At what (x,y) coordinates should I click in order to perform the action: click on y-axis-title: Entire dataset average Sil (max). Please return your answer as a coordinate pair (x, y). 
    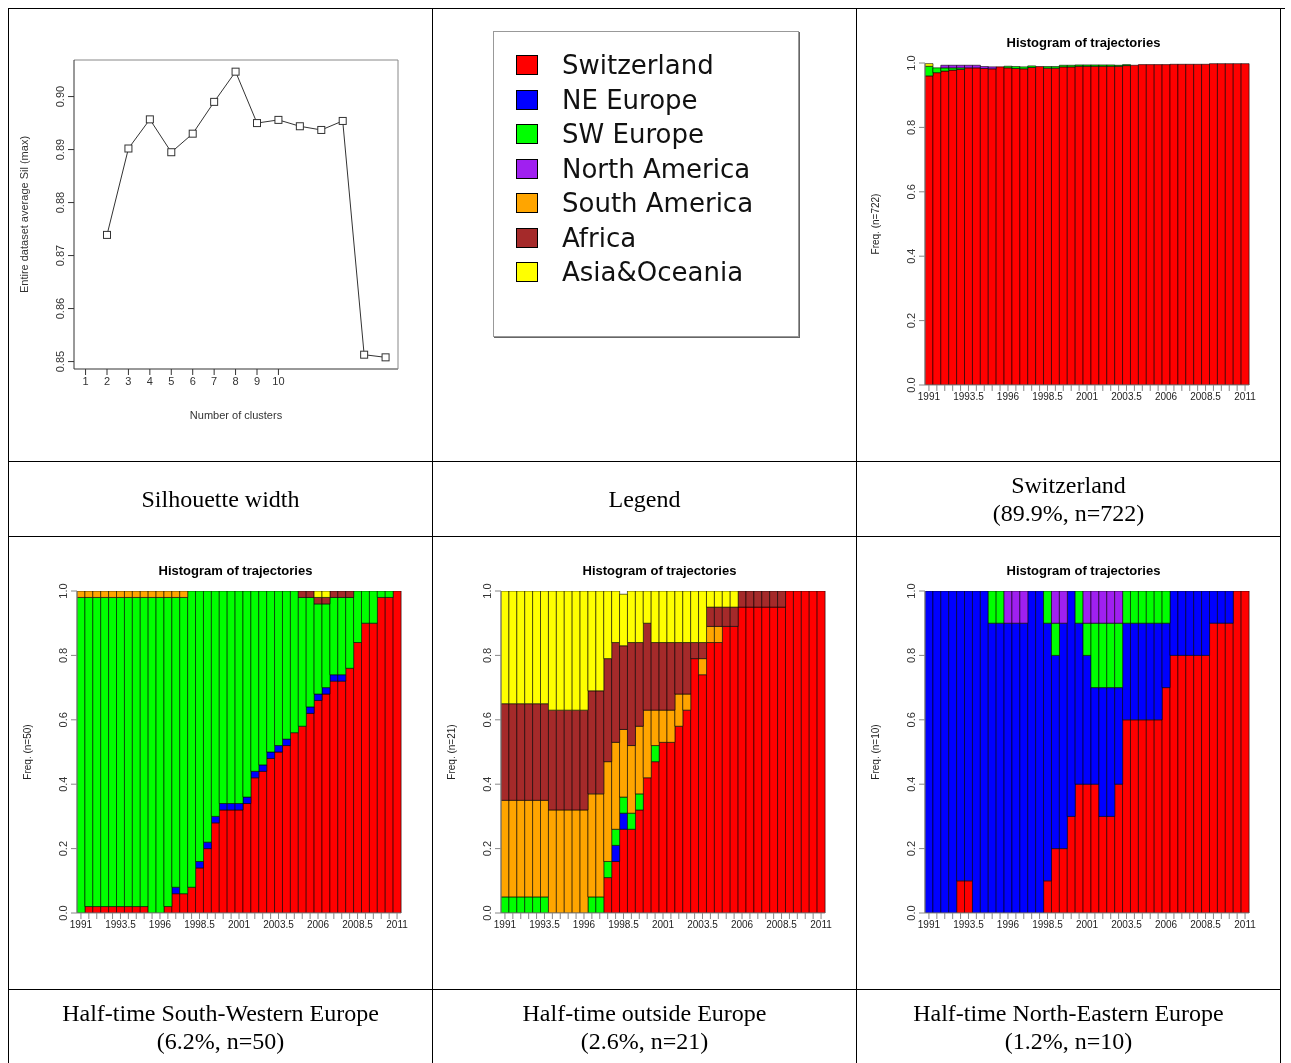
    Looking at the image, I should click on (23, 214).